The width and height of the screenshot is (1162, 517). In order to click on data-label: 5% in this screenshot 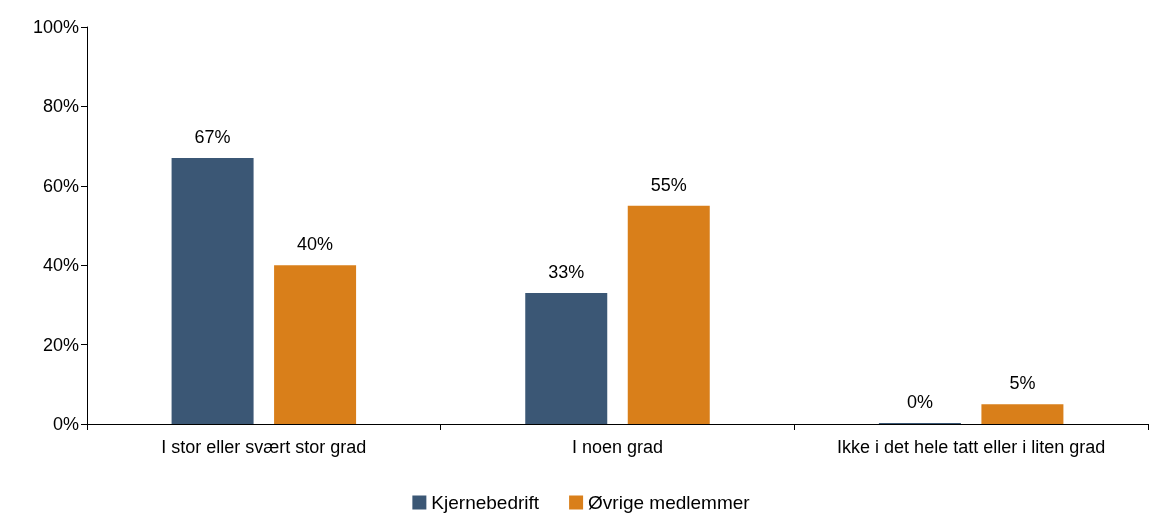, I will do `click(1022, 383)`.